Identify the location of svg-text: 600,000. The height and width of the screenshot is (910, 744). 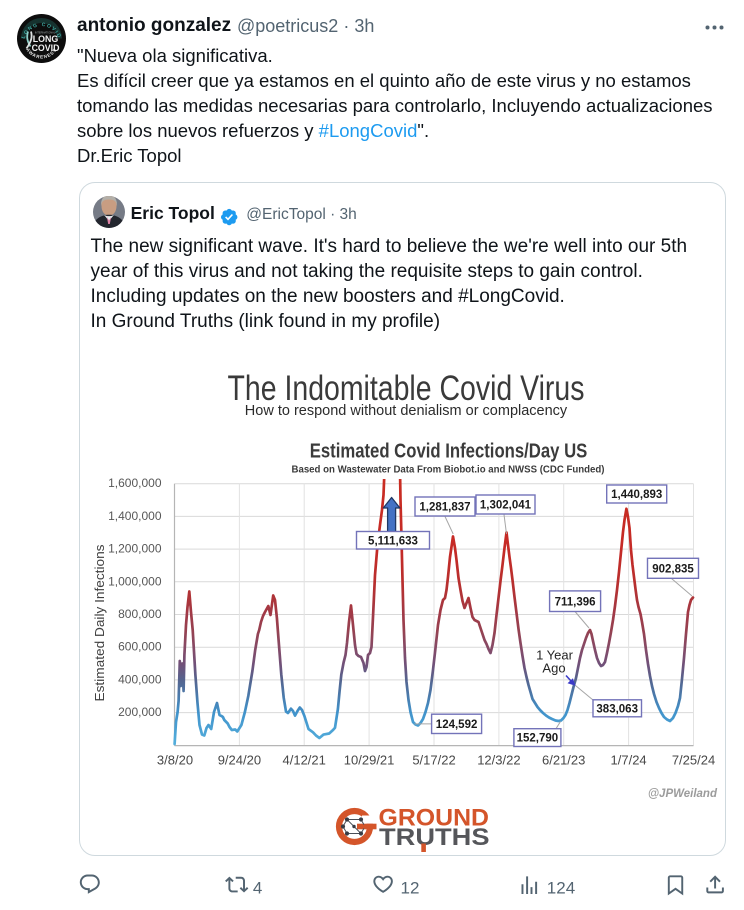
(140, 647).